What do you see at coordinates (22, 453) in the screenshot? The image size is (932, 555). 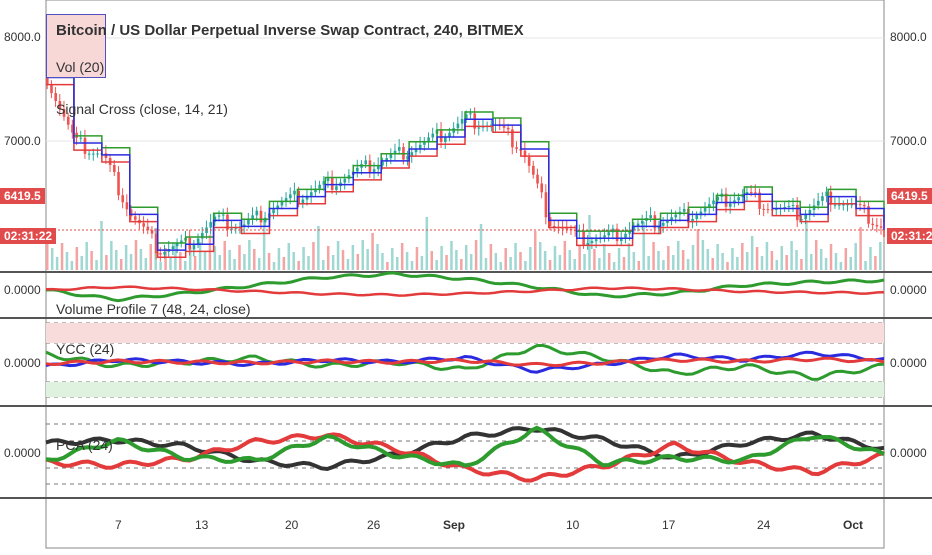 I see `left-zero-pca: 0.0000` at bounding box center [22, 453].